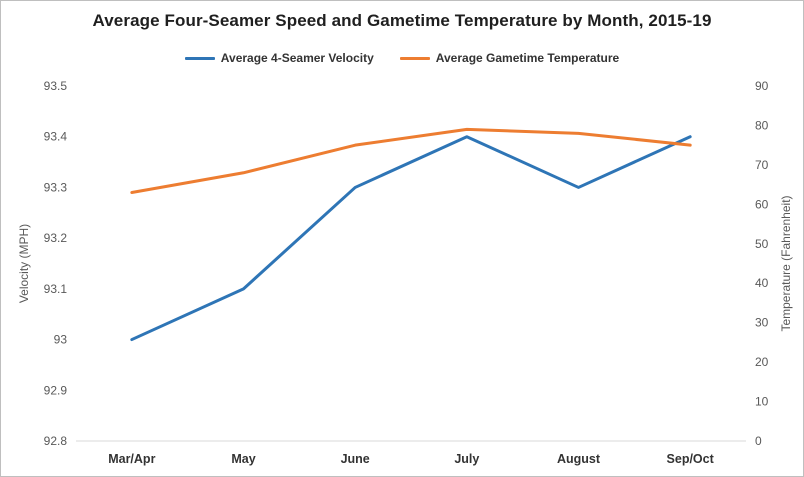 The image size is (804, 477). What do you see at coordinates (762, 244) in the screenshot?
I see `right-axis-tick-label: 50` at bounding box center [762, 244].